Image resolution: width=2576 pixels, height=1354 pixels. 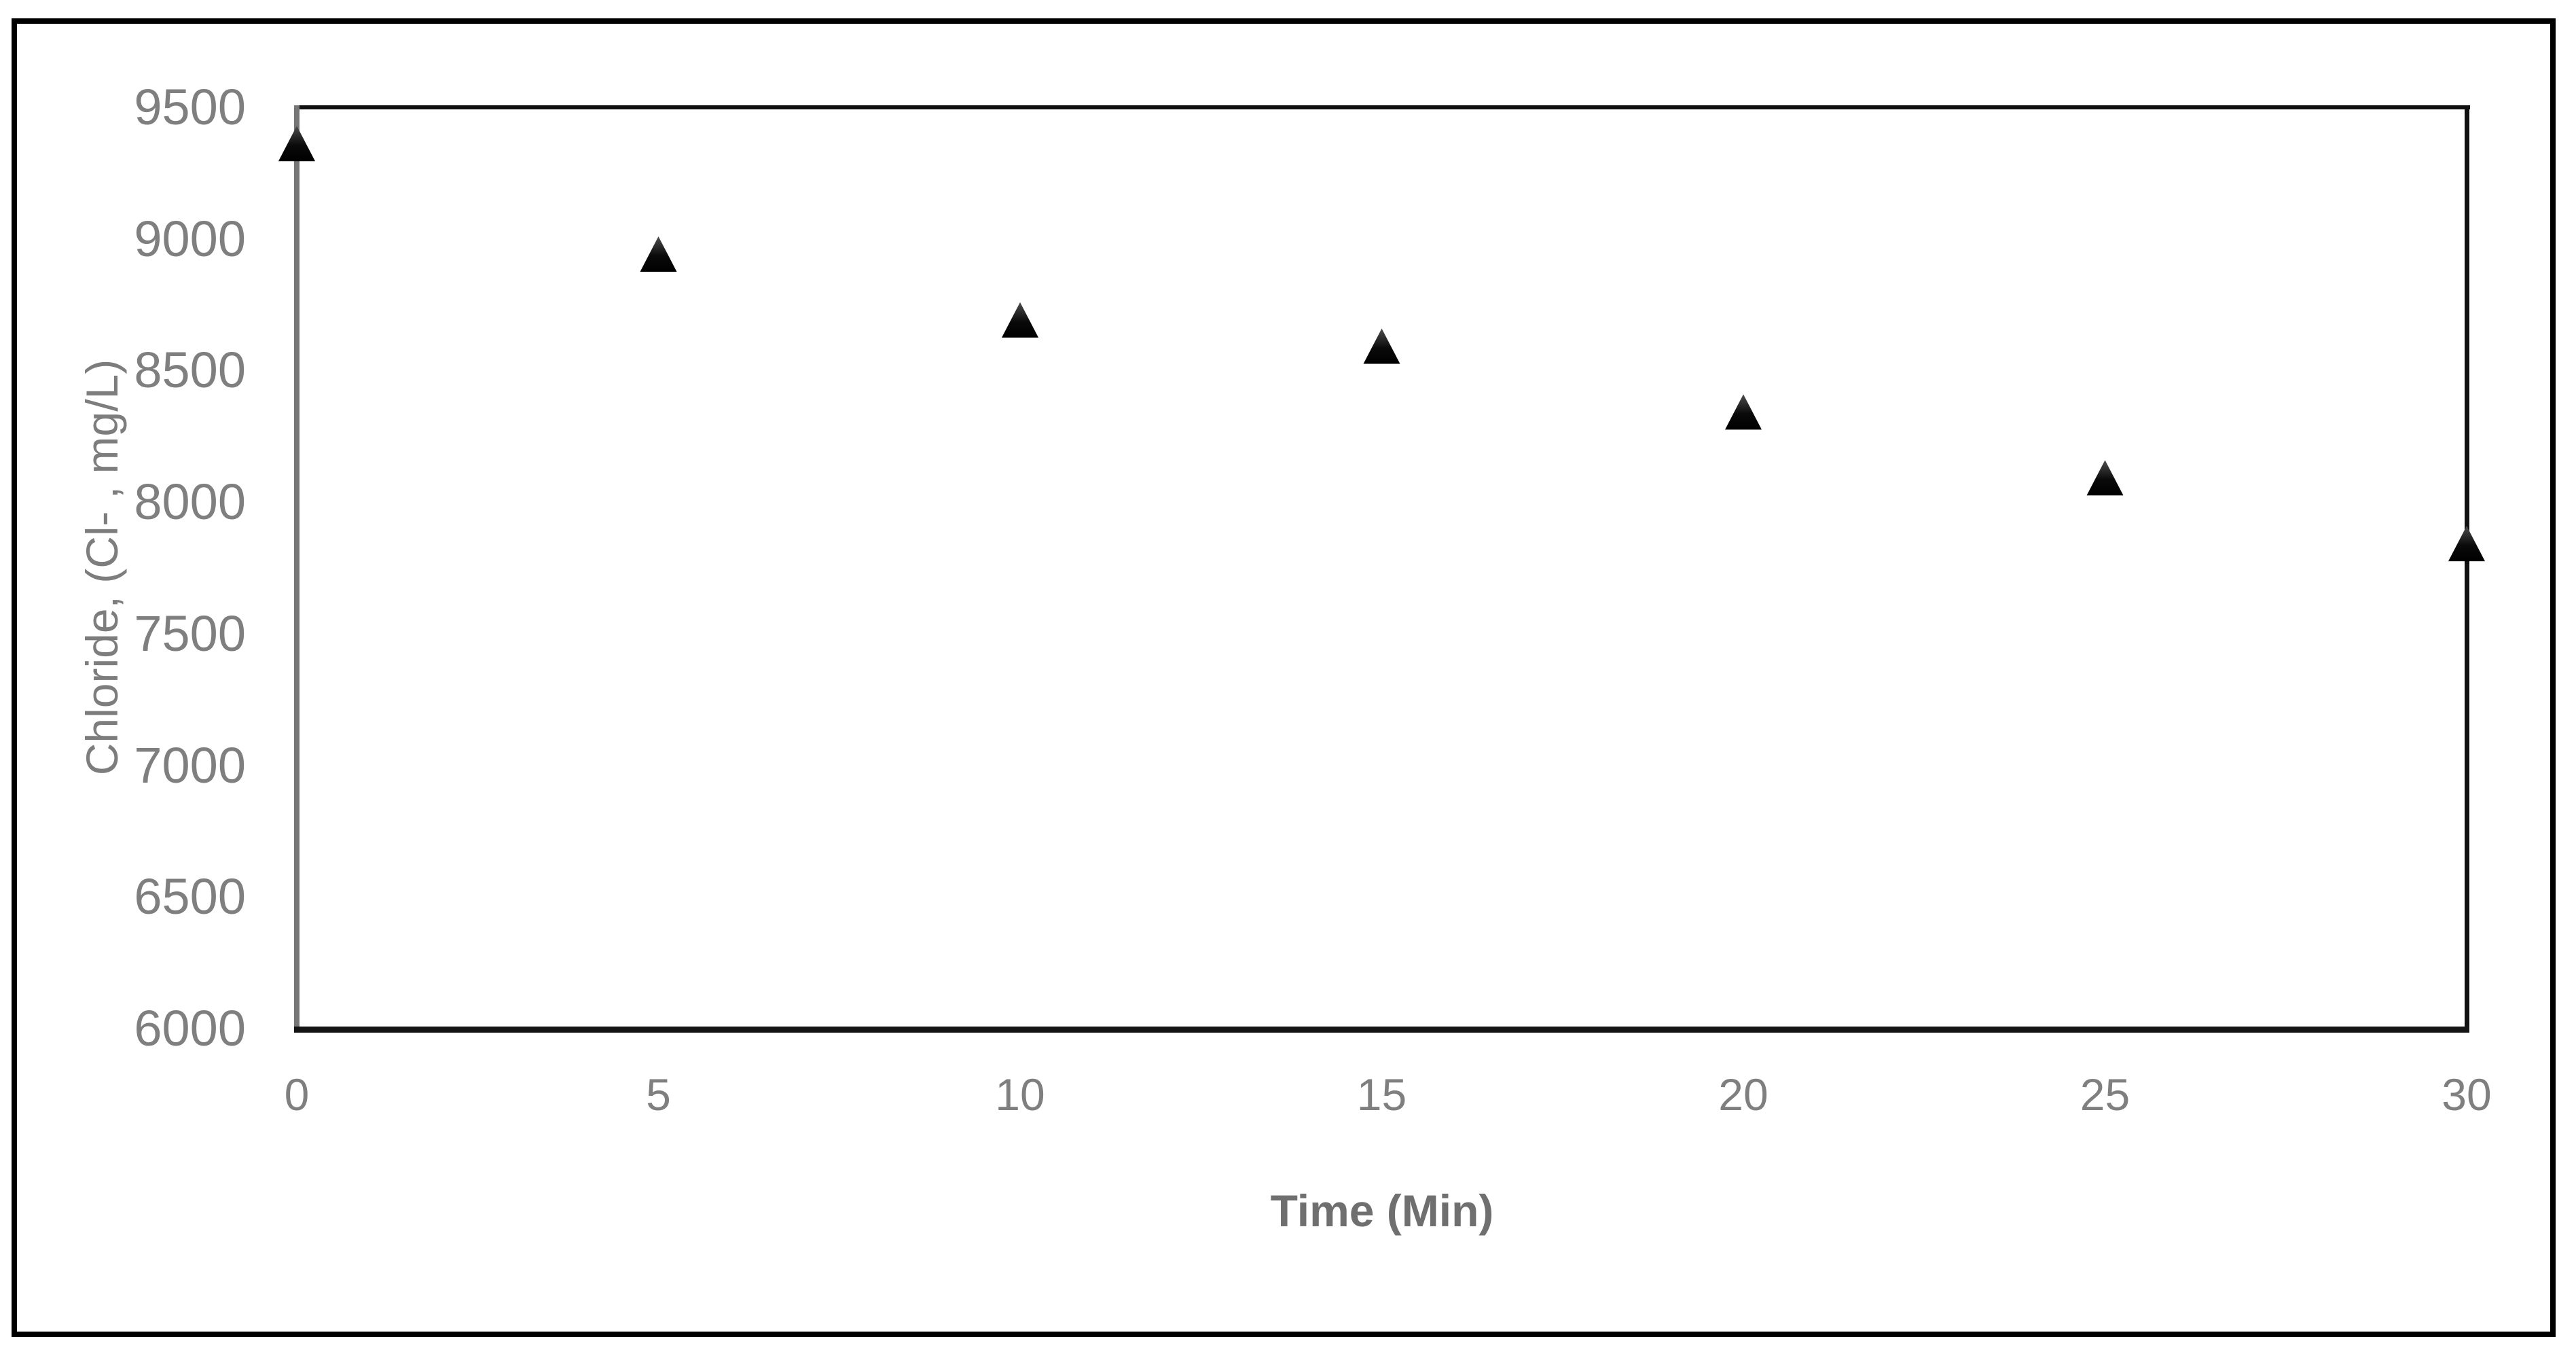 What do you see at coordinates (1020, 1094) in the screenshot?
I see `x-tick-label: 10` at bounding box center [1020, 1094].